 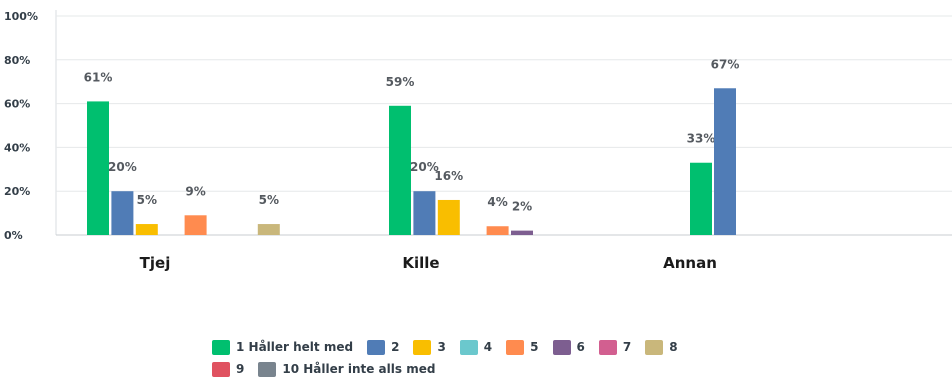 I want to click on legend-row: 9 10 Håller inte alls med, so click(x=512, y=369).